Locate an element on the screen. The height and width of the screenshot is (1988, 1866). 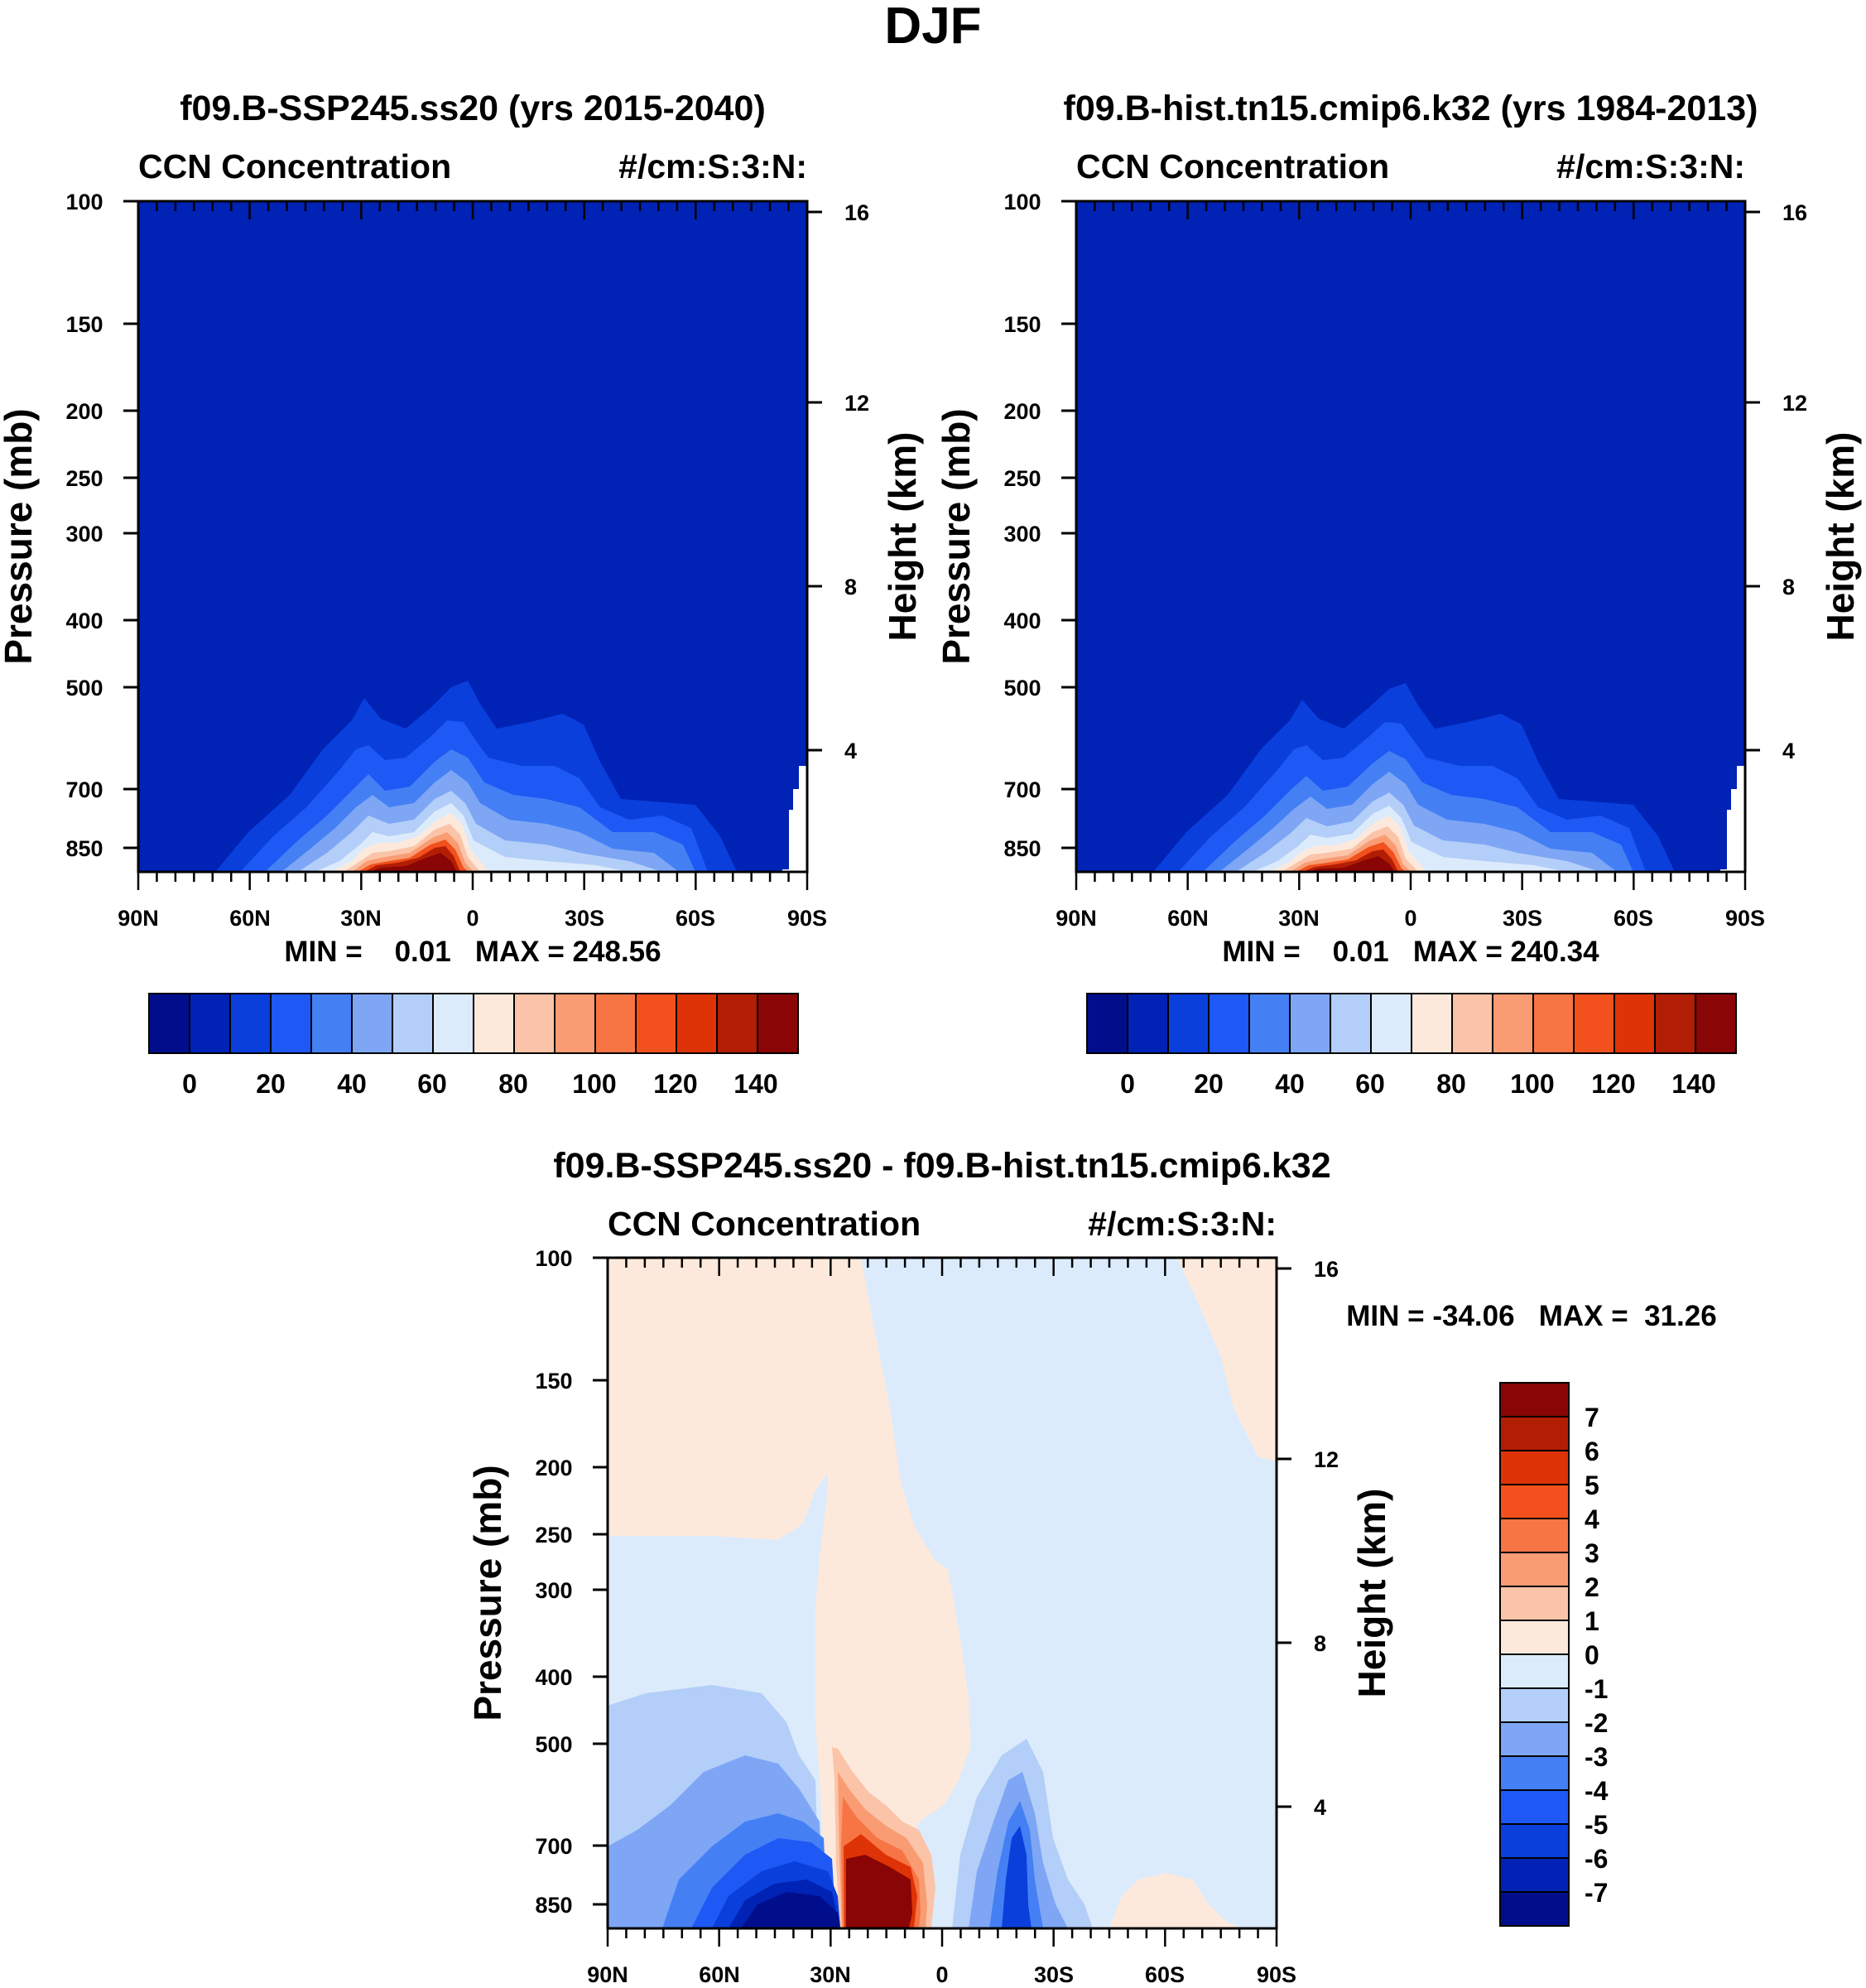
panel-c-xtick-90n: 90N is located at coordinates (607, 1974).